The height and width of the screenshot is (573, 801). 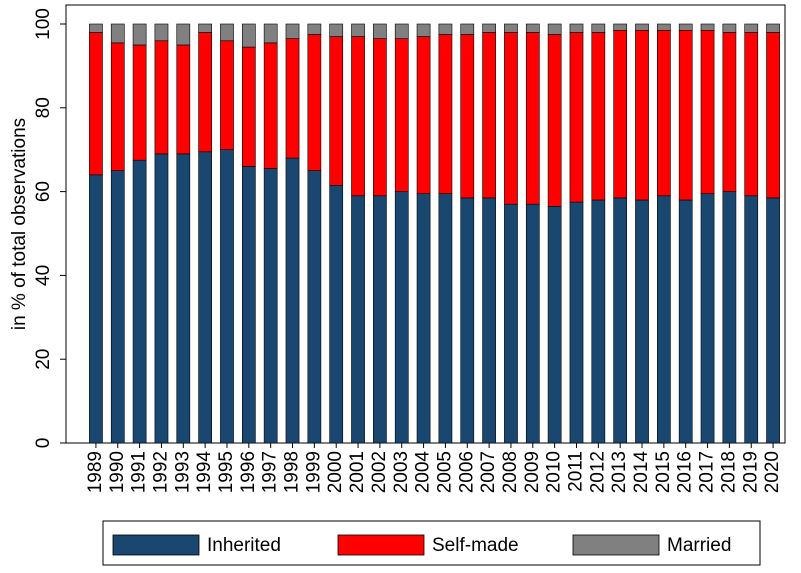 What do you see at coordinates (554, 472) in the screenshot?
I see `x-tick-label: 2010` at bounding box center [554, 472].